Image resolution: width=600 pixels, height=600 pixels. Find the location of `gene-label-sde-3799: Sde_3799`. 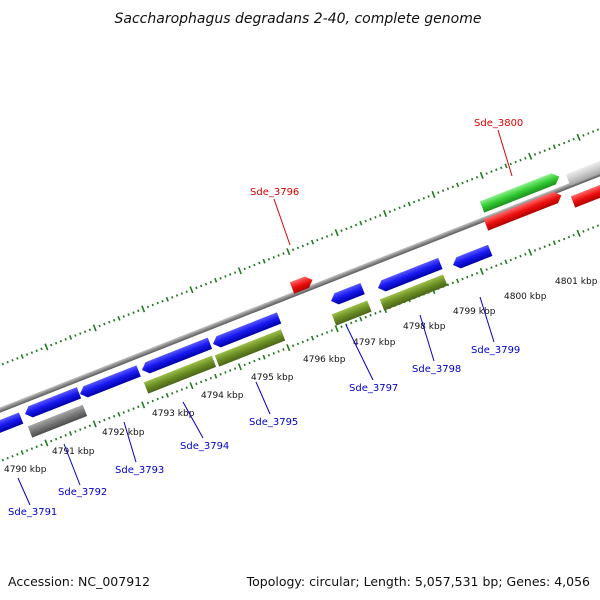

gene-label-sde-3799: Sde_3799 is located at coordinates (495, 350).